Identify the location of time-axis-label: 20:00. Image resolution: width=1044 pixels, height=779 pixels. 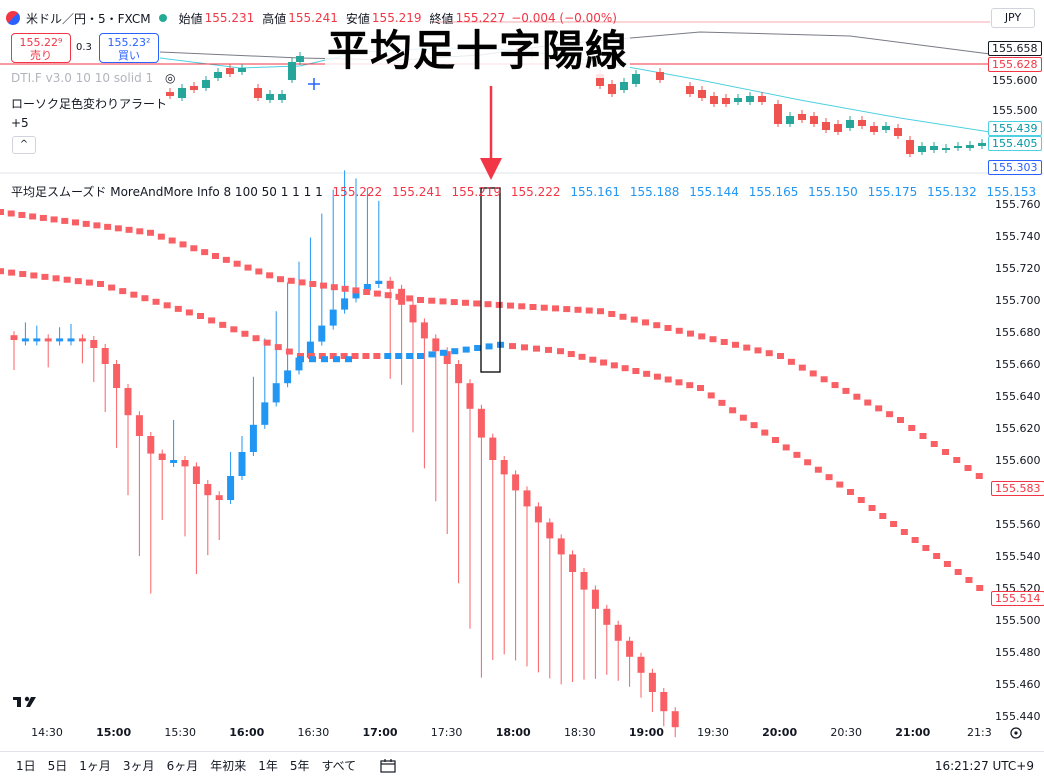
(779, 732).